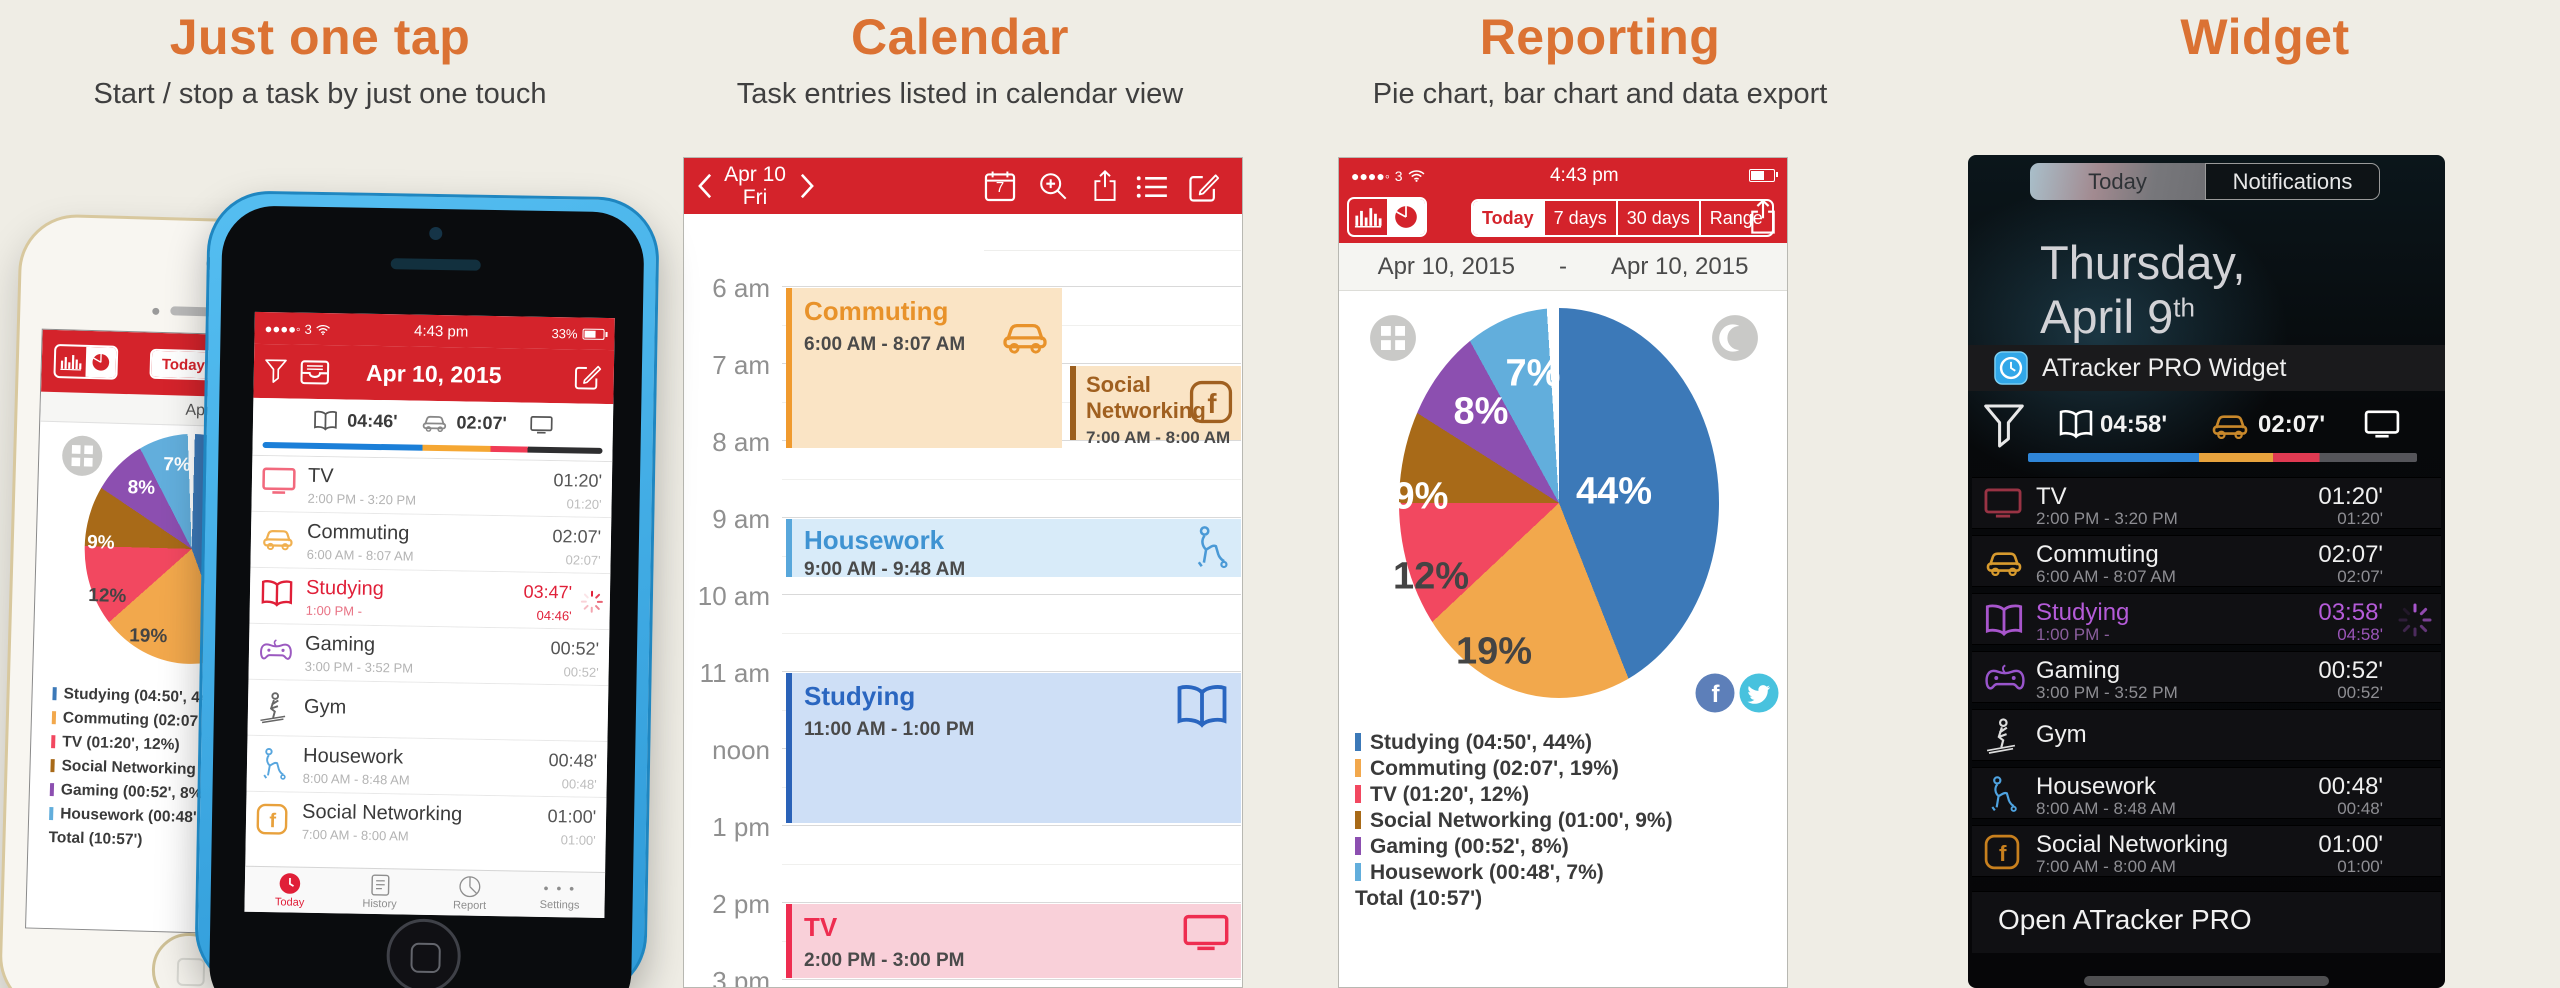 The height and width of the screenshot is (988, 2560). I want to click on battery-percent: 33%, so click(564, 333).